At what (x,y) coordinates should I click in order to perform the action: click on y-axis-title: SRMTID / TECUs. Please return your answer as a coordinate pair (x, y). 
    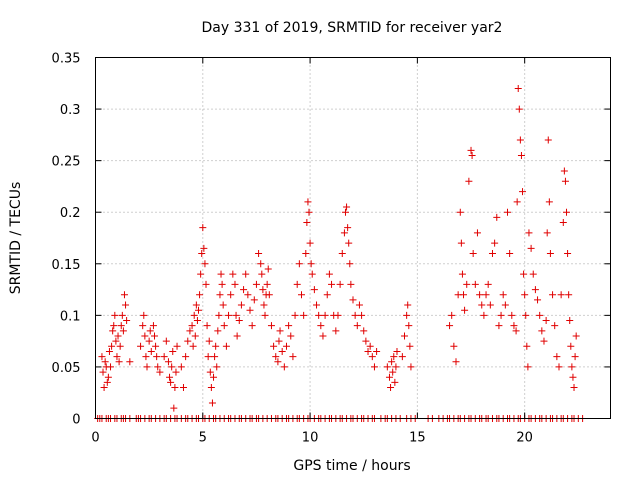
    Looking at the image, I should click on (16, 238).